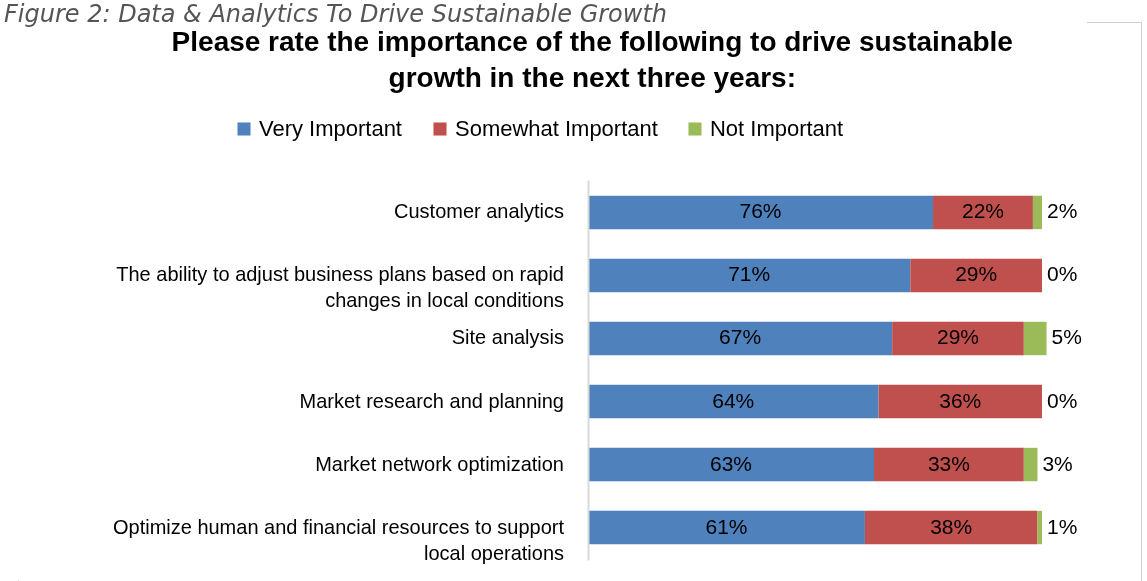  I want to click on legend-label: Not Important, so click(776, 128).